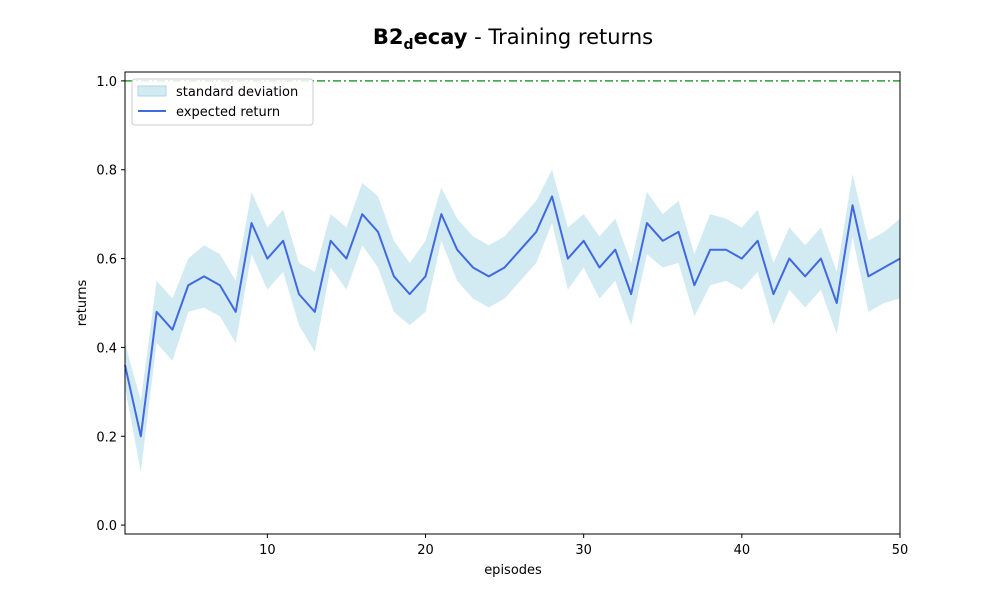  Describe the element at coordinates (388, 37) in the screenshot. I see `chart-title-main: B2` at that location.